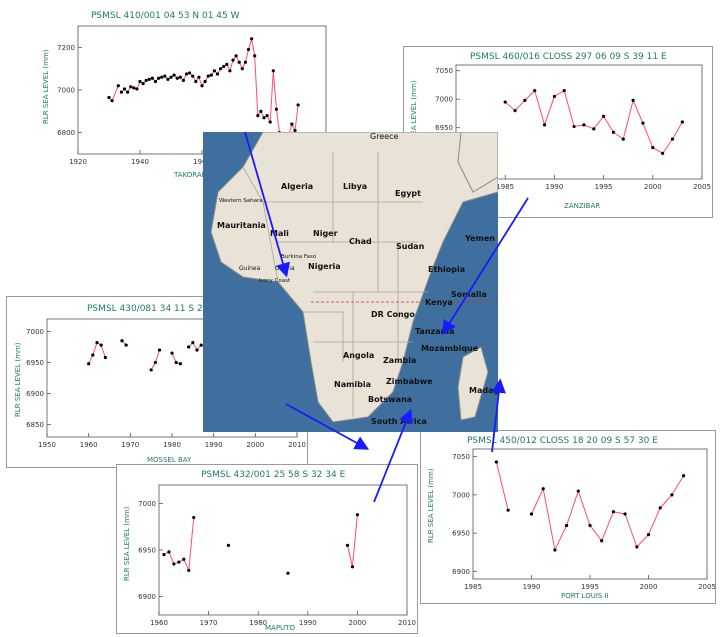 The width and height of the screenshot is (720, 637). What do you see at coordinates (477, 162) in the screenshot?
I see `arabia-landmass` at bounding box center [477, 162].